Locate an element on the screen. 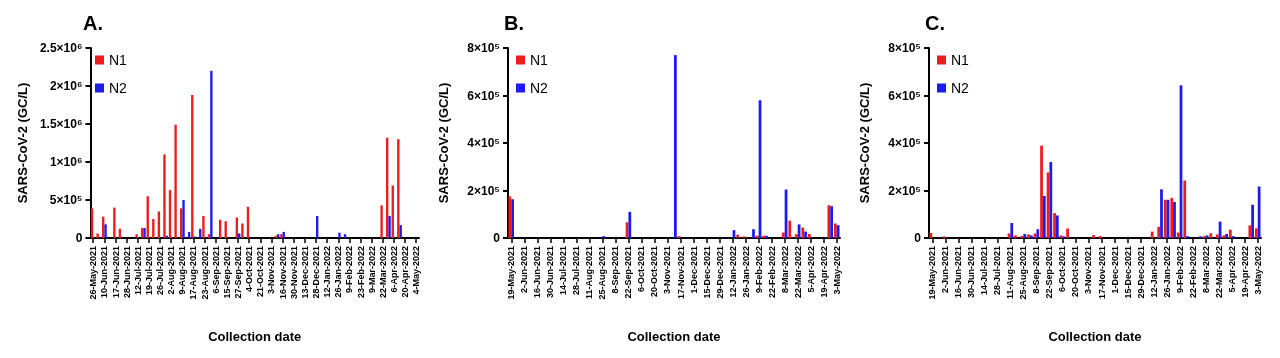 The image size is (1280, 358). x-tick-label: 6-Oct-2021 is located at coordinates (1062, 269).